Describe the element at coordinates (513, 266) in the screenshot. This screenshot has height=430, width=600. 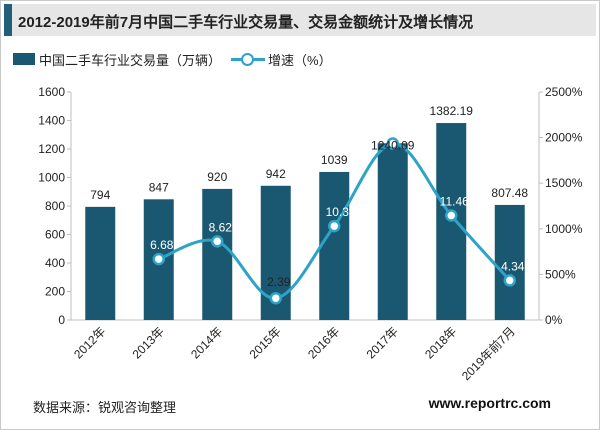
I see `growth-value-label: 4.34` at that location.